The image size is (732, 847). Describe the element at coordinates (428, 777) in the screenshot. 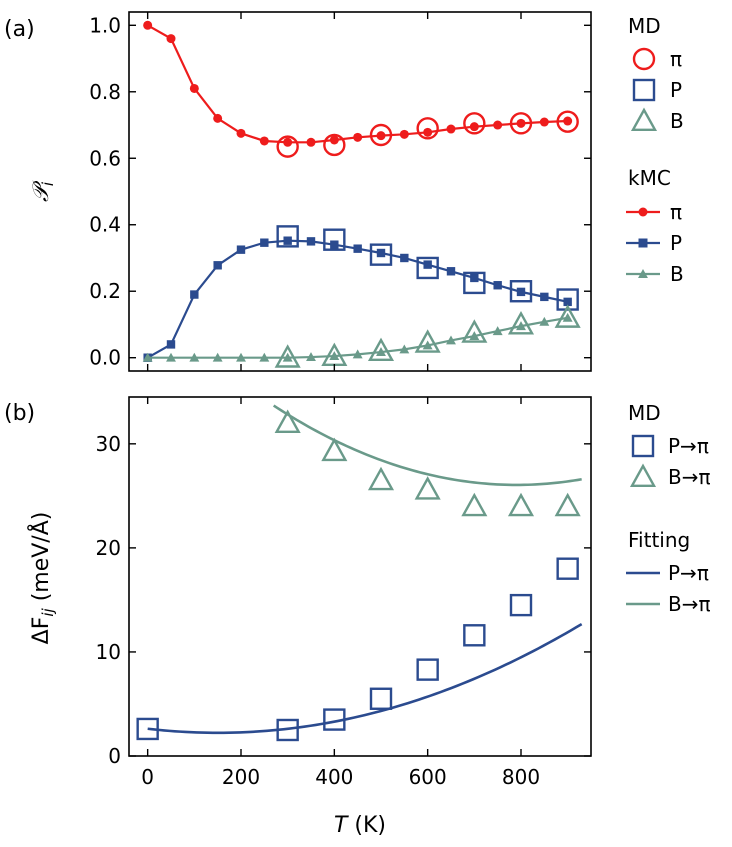

I see `panel-b-xtick-label: 600` at that location.